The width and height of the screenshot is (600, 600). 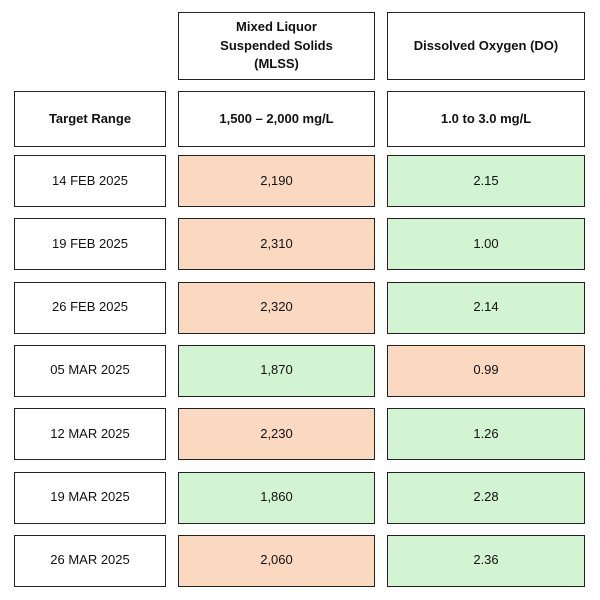 I want to click on value-cell: 2,060, so click(x=276, y=560).